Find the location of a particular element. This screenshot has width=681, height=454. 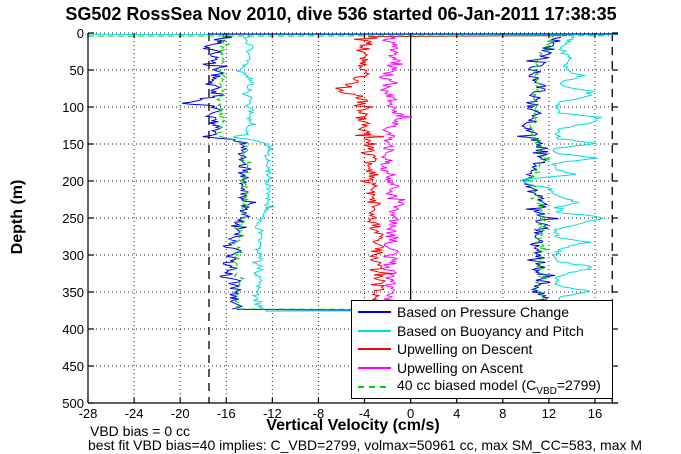

legend-item: Upwelling on Descent is located at coordinates (482, 349).